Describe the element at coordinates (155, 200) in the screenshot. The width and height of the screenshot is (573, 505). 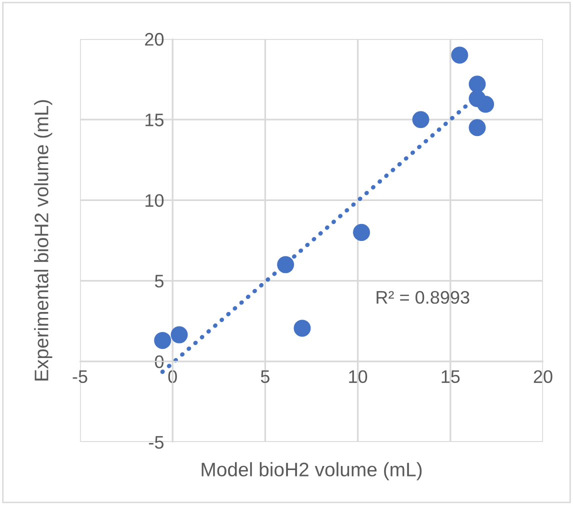
I see `y-tick-label: 10` at that location.